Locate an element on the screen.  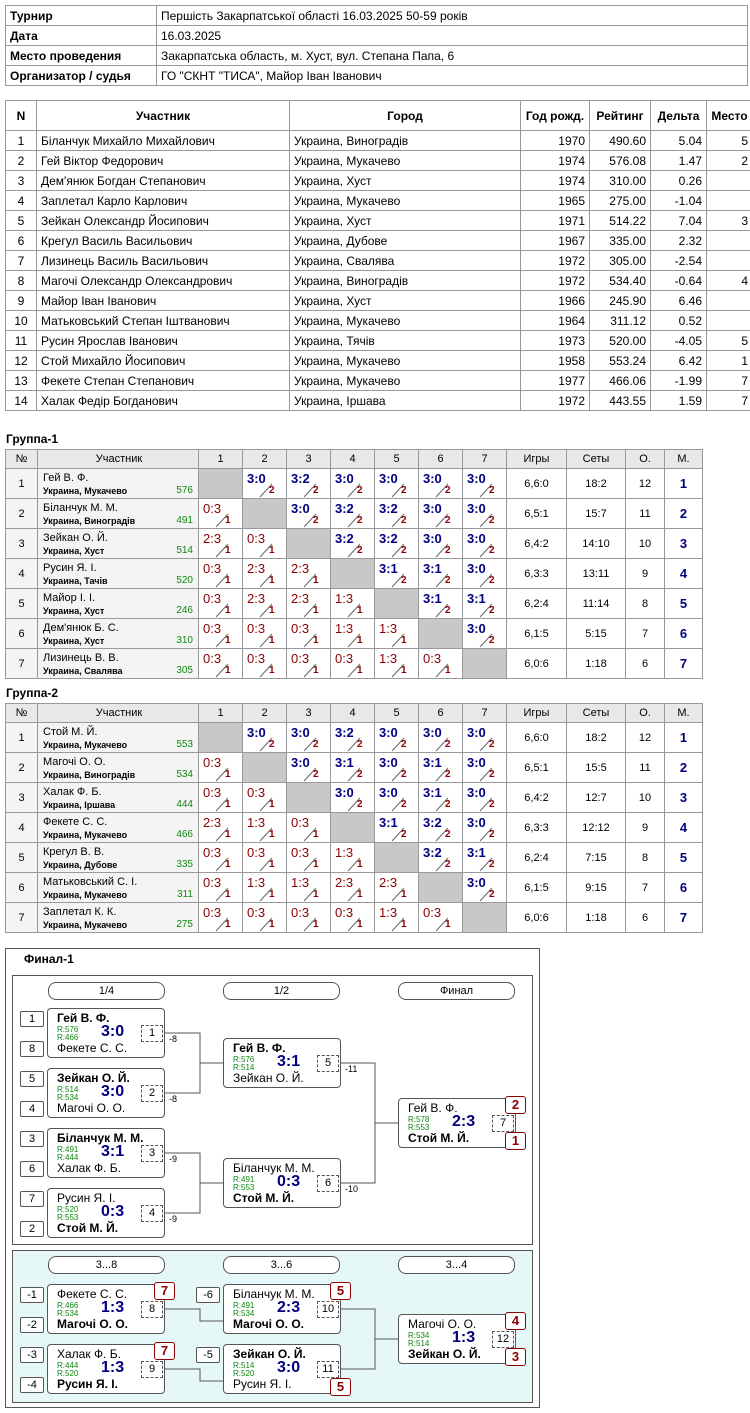
player-rating: 466 is located at coordinates (184, 834).